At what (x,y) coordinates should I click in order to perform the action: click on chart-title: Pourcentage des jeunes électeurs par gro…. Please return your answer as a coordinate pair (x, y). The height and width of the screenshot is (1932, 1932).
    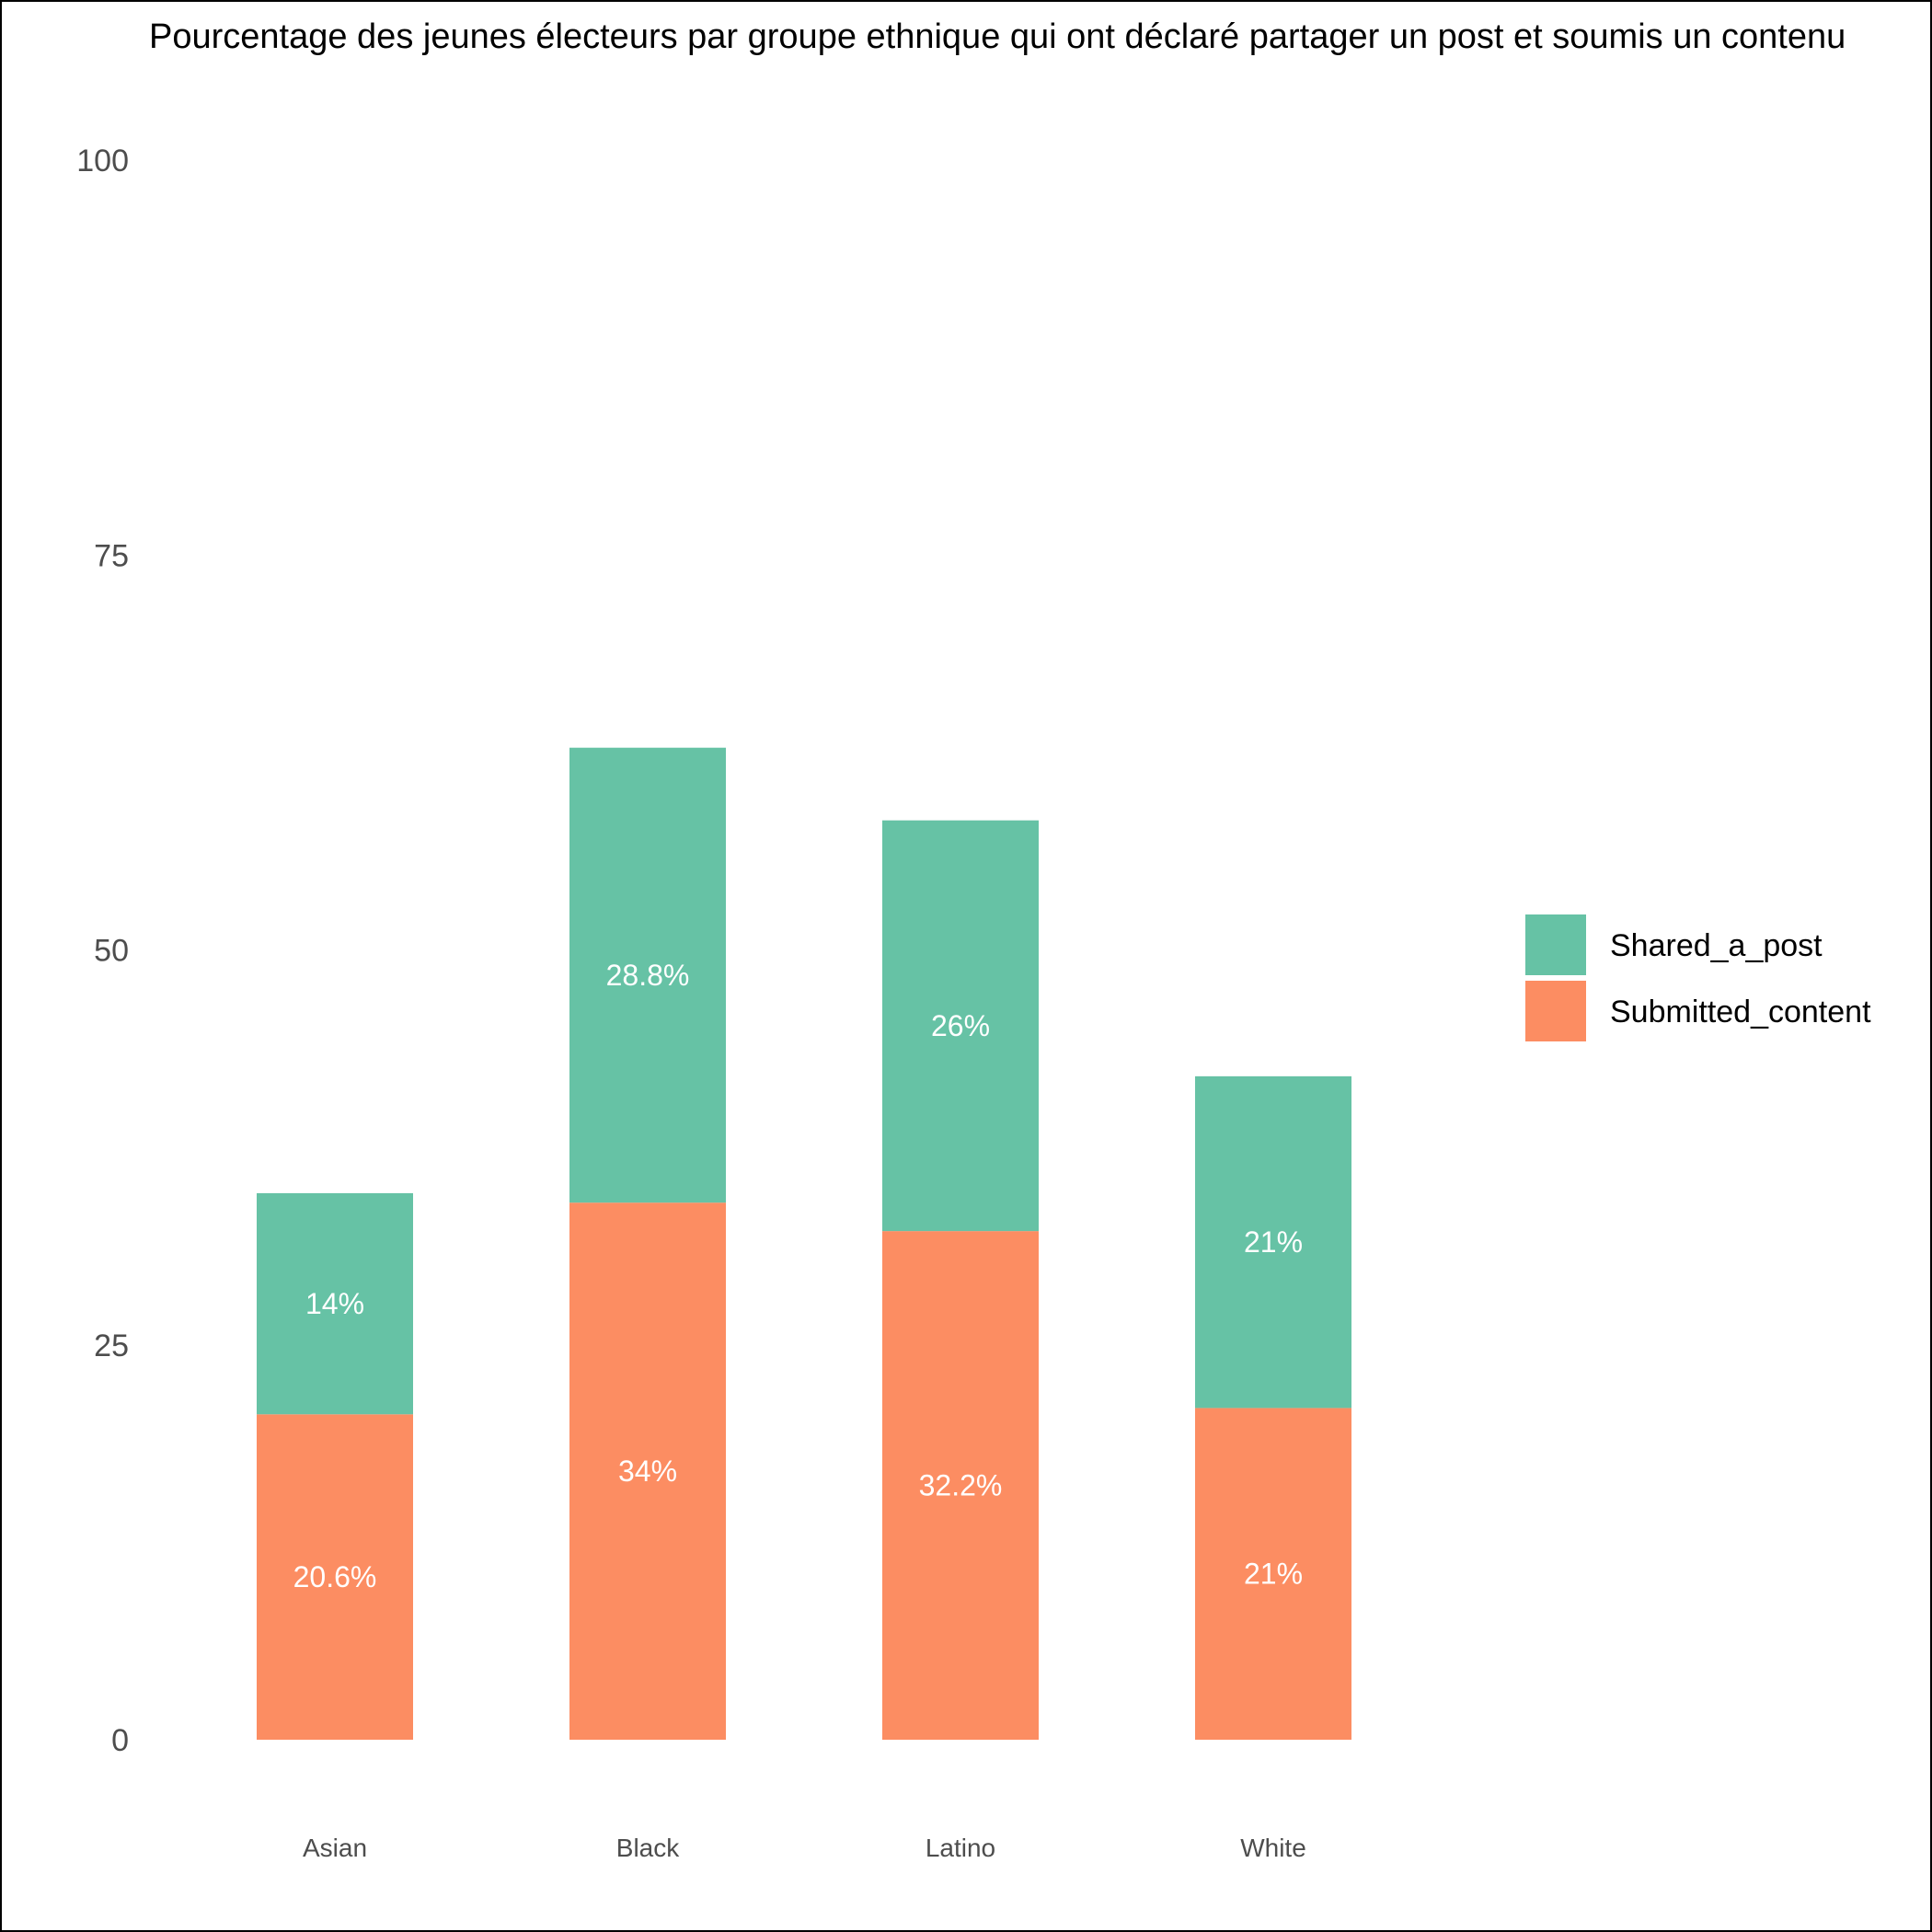
    Looking at the image, I should click on (997, 36).